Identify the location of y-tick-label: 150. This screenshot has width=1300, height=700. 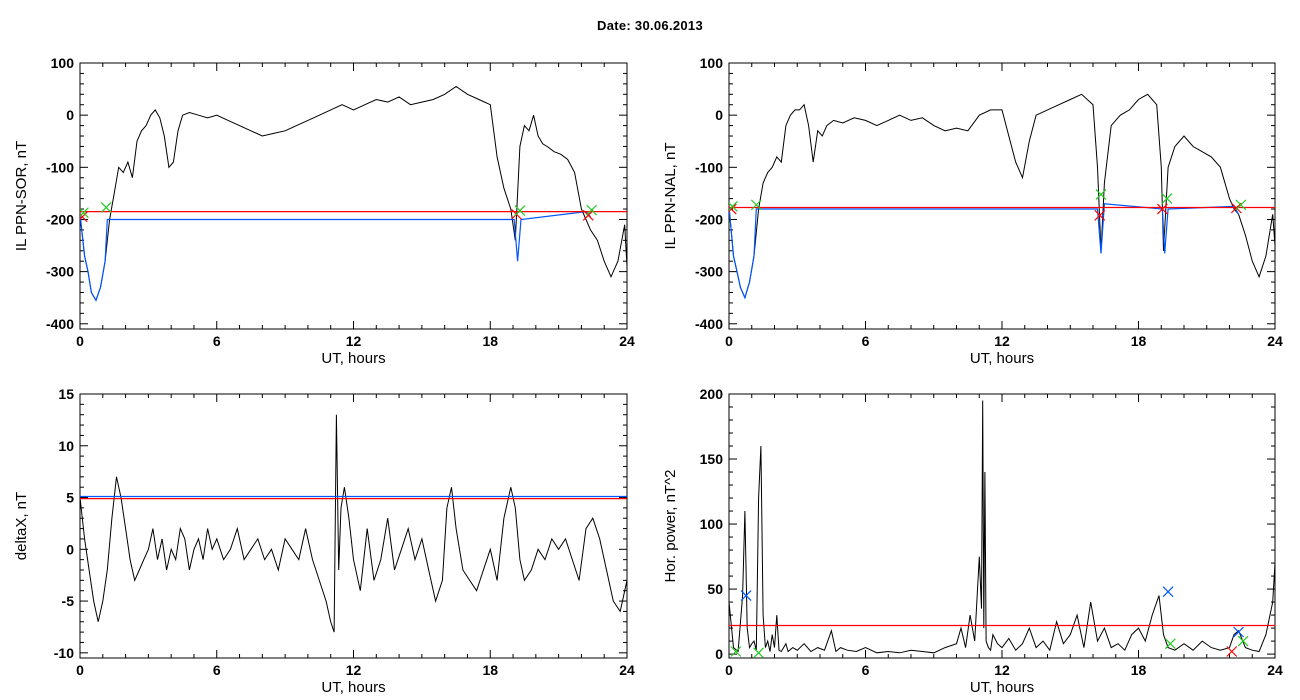
(712, 459).